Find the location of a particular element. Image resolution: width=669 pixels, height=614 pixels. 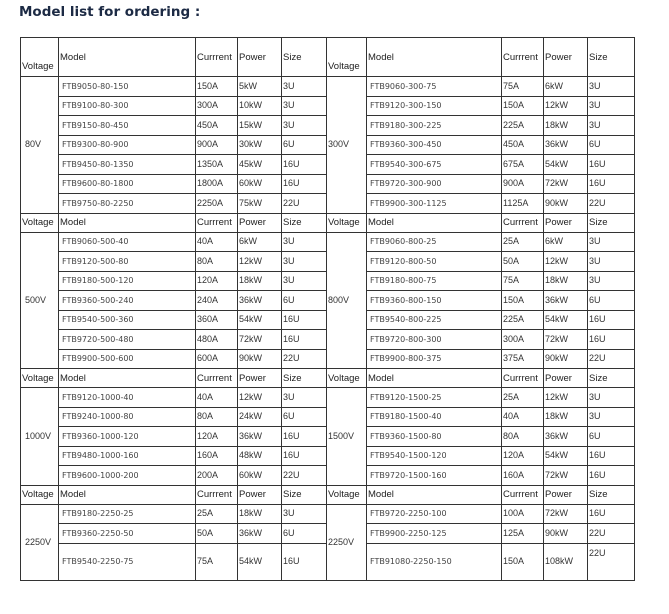

power-cell: 30kW is located at coordinates (259, 144).